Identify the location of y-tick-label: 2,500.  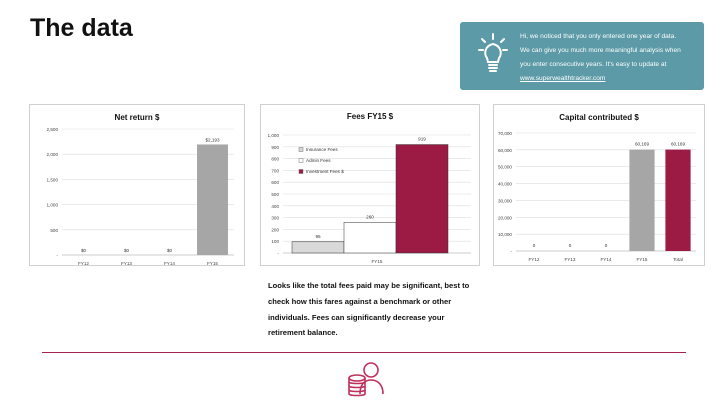
(53, 129).